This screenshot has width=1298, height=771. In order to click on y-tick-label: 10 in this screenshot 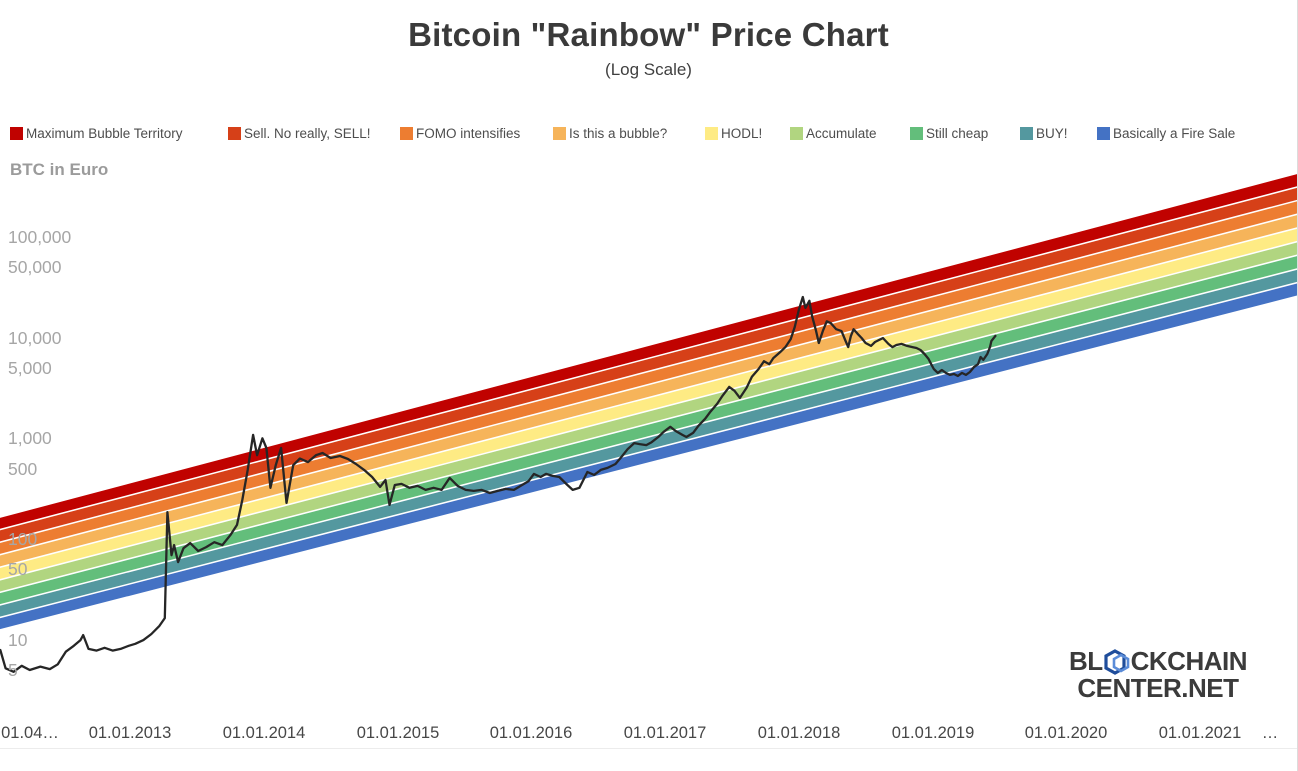, I will do `click(18, 639)`.